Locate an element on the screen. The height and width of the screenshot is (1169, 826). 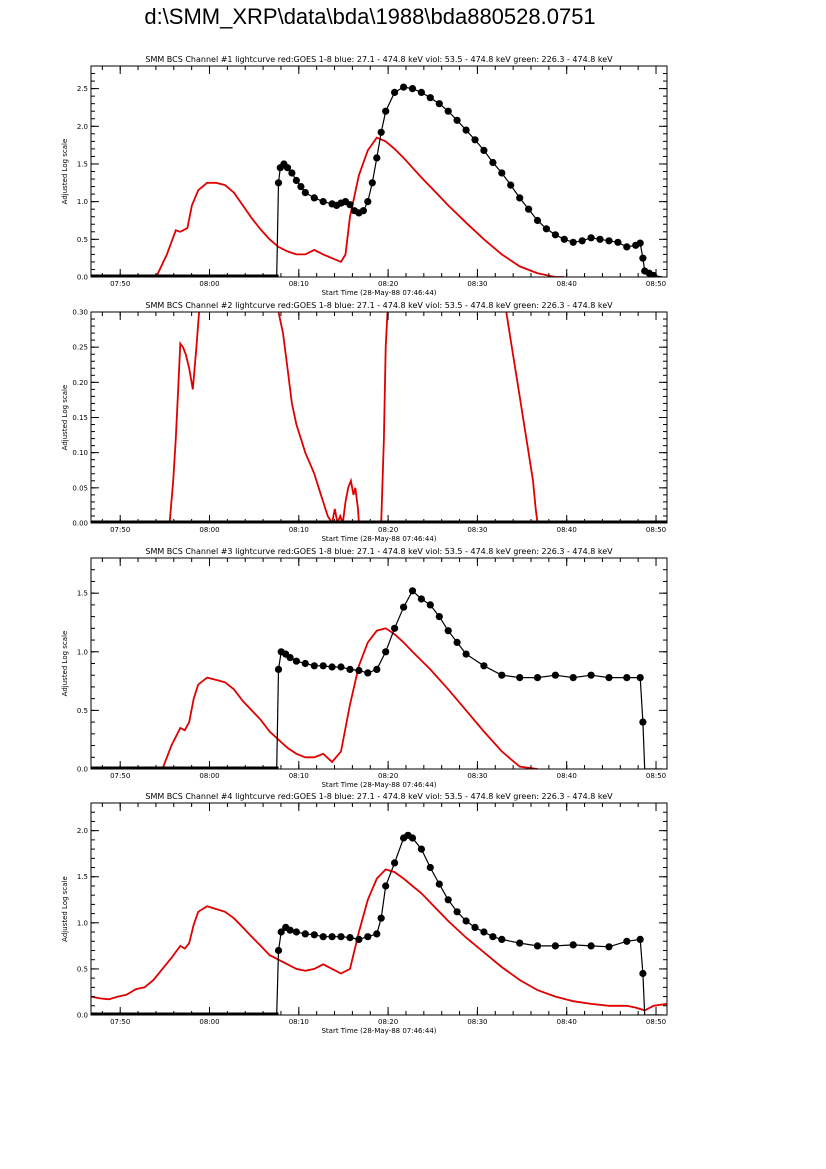
y-tick-label: 0.05 is located at coordinates (80, 488).